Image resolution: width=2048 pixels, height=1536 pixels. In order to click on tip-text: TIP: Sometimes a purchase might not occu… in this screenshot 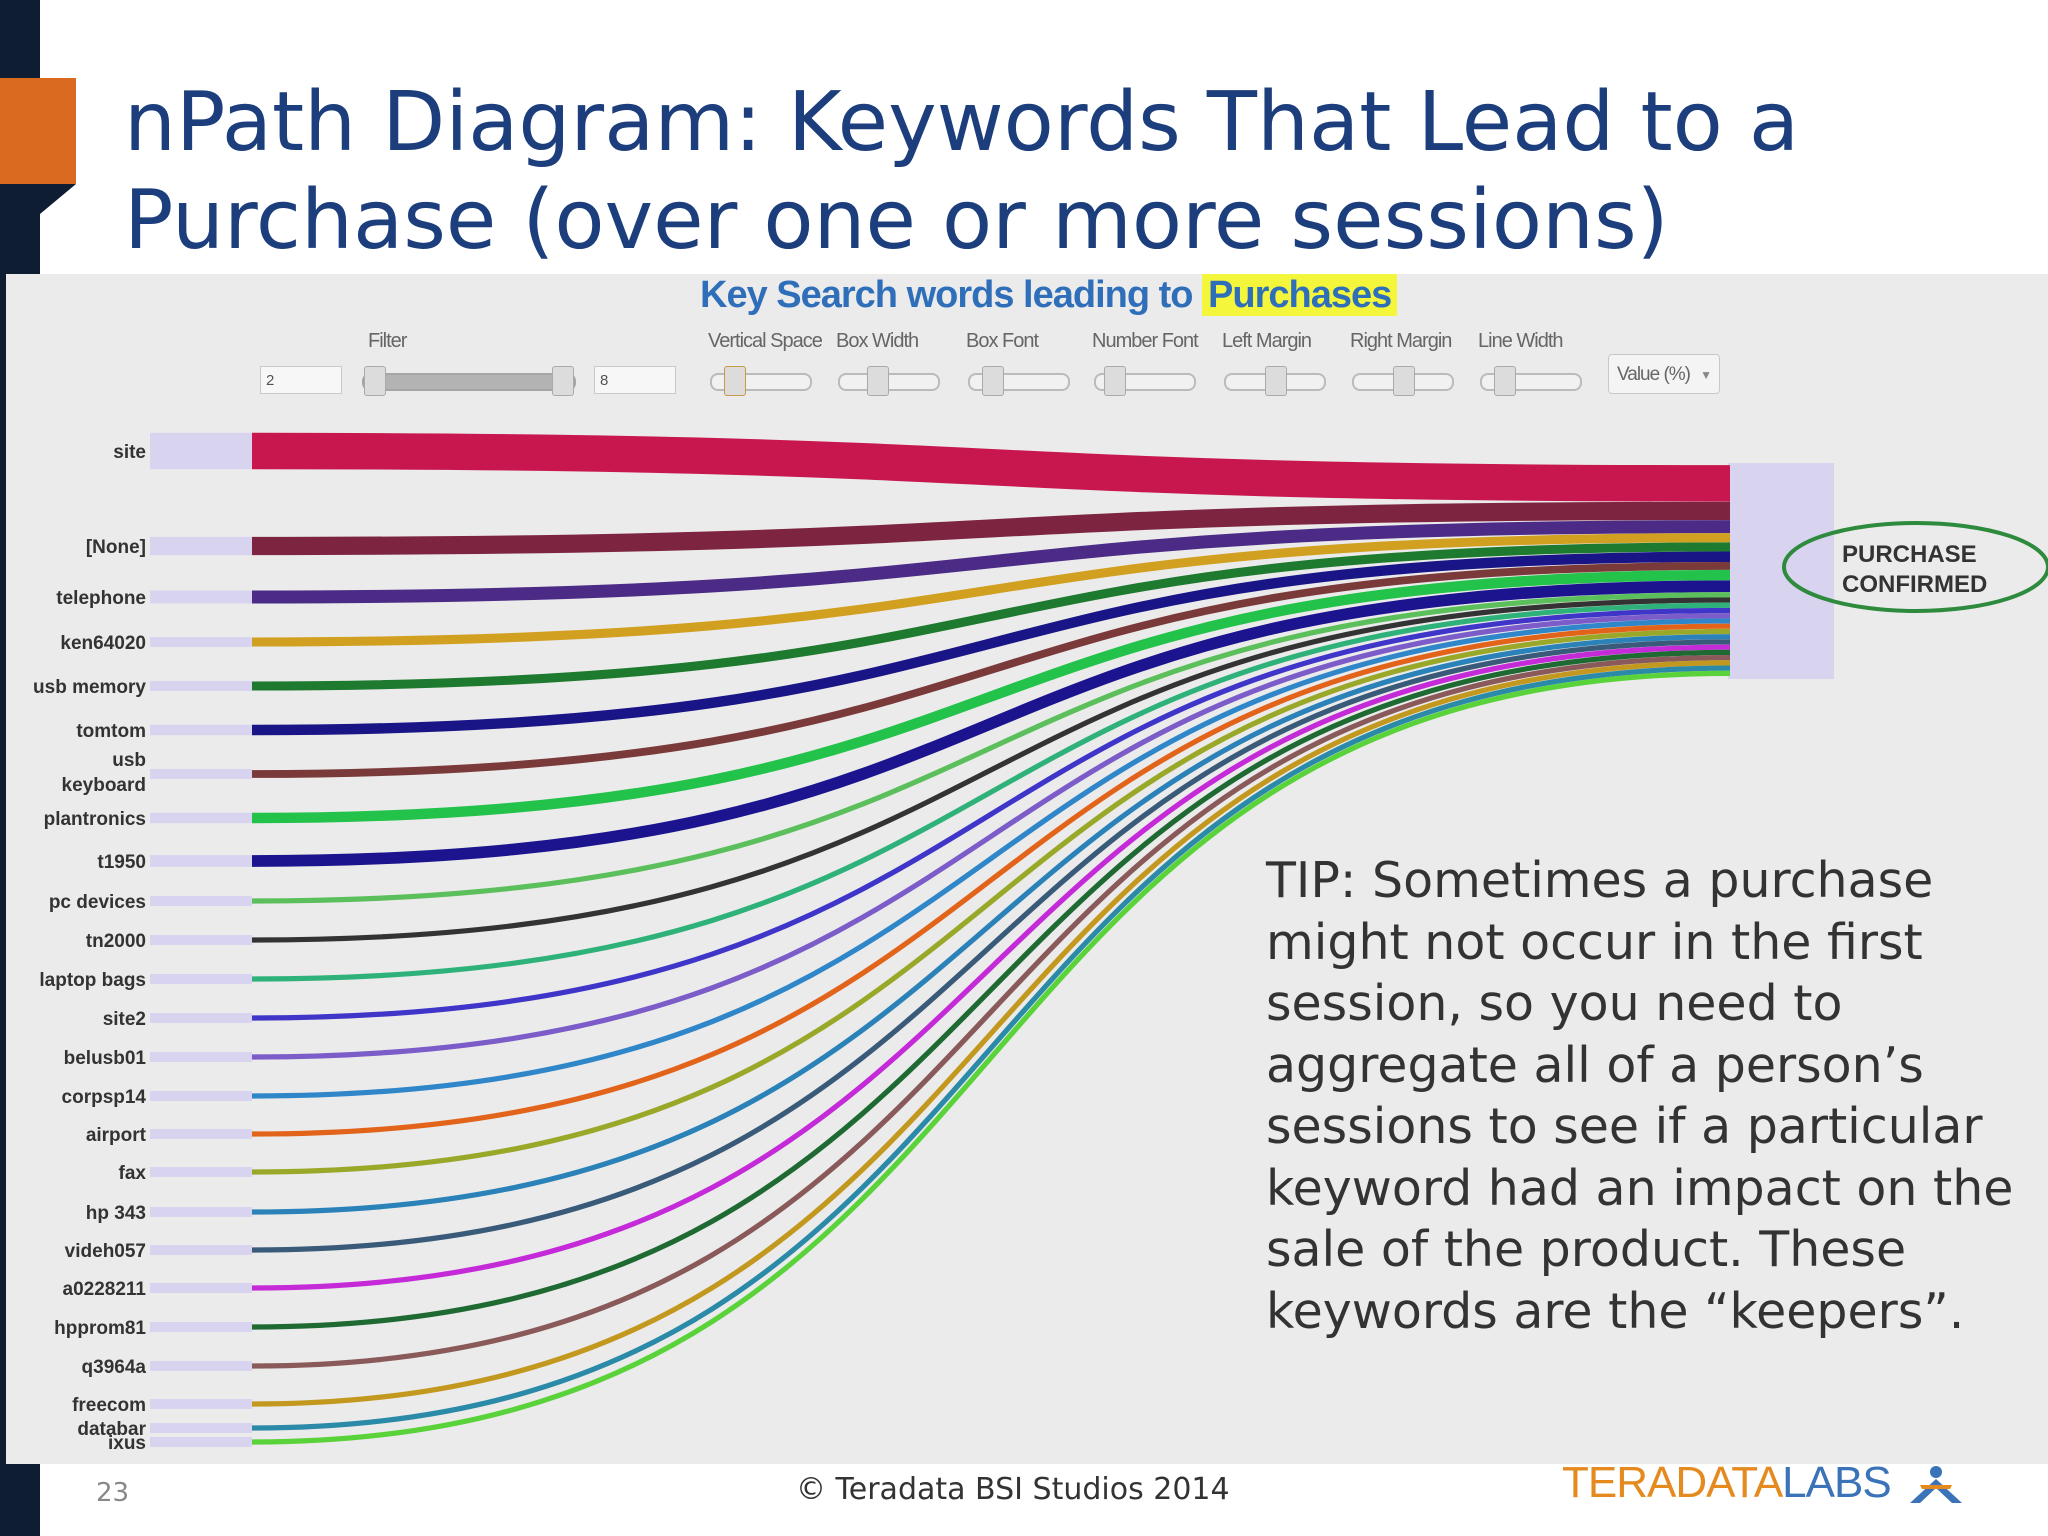, I will do `click(1640, 1096)`.